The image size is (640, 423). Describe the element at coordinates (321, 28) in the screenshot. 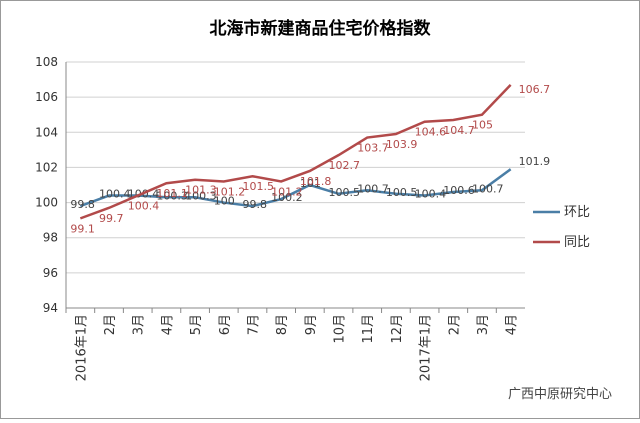

I see `chart-title: 北海市新建商品住宅价格指数` at that location.